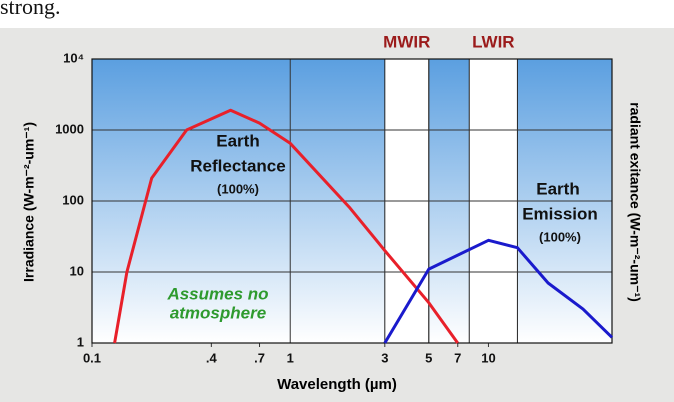  I want to click on x-tick-label: .4, so click(212, 357).